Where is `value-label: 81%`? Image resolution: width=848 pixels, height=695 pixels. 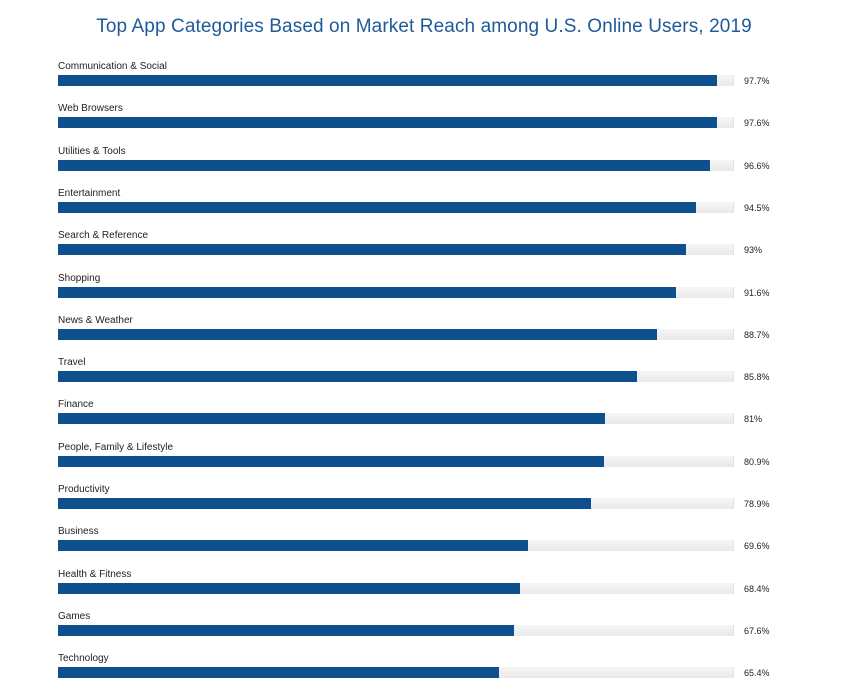 value-label: 81% is located at coordinates (753, 419).